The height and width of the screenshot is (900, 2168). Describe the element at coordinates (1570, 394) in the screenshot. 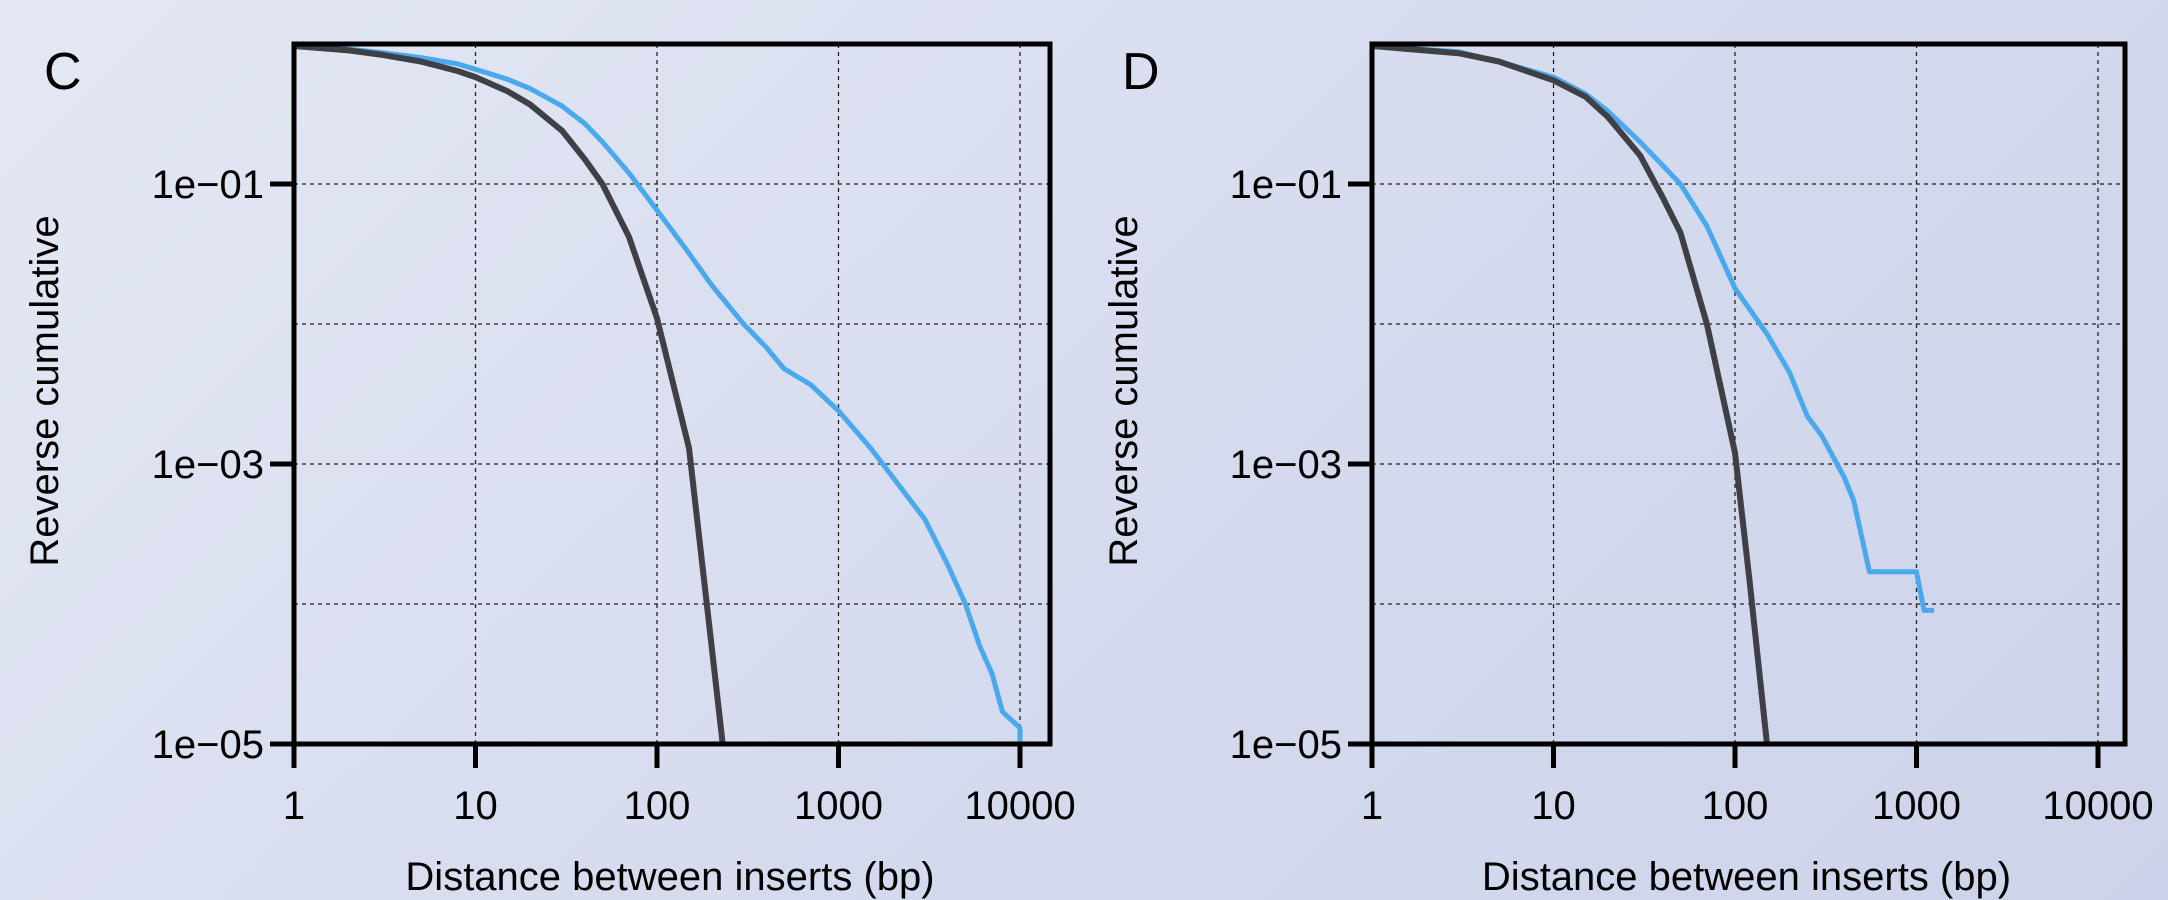

I see `series-line-expected` at that location.